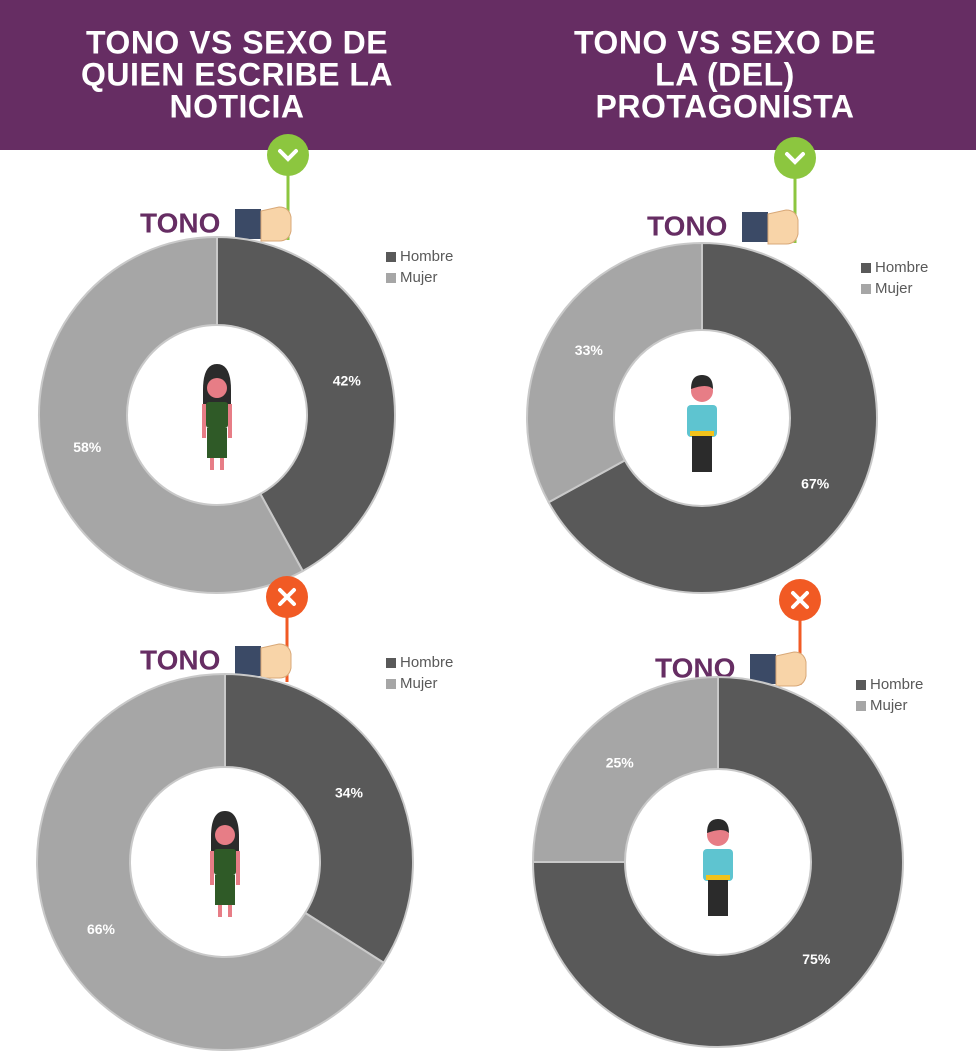 This screenshot has height=1055, width=976. Describe the element at coordinates (101, 929) in the screenshot. I see `data-label: 66%` at that location.